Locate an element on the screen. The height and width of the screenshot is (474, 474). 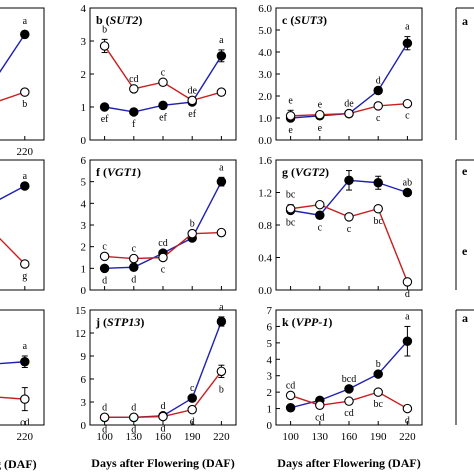
y-tick-label: 4 is located at coordinates (270, 360).